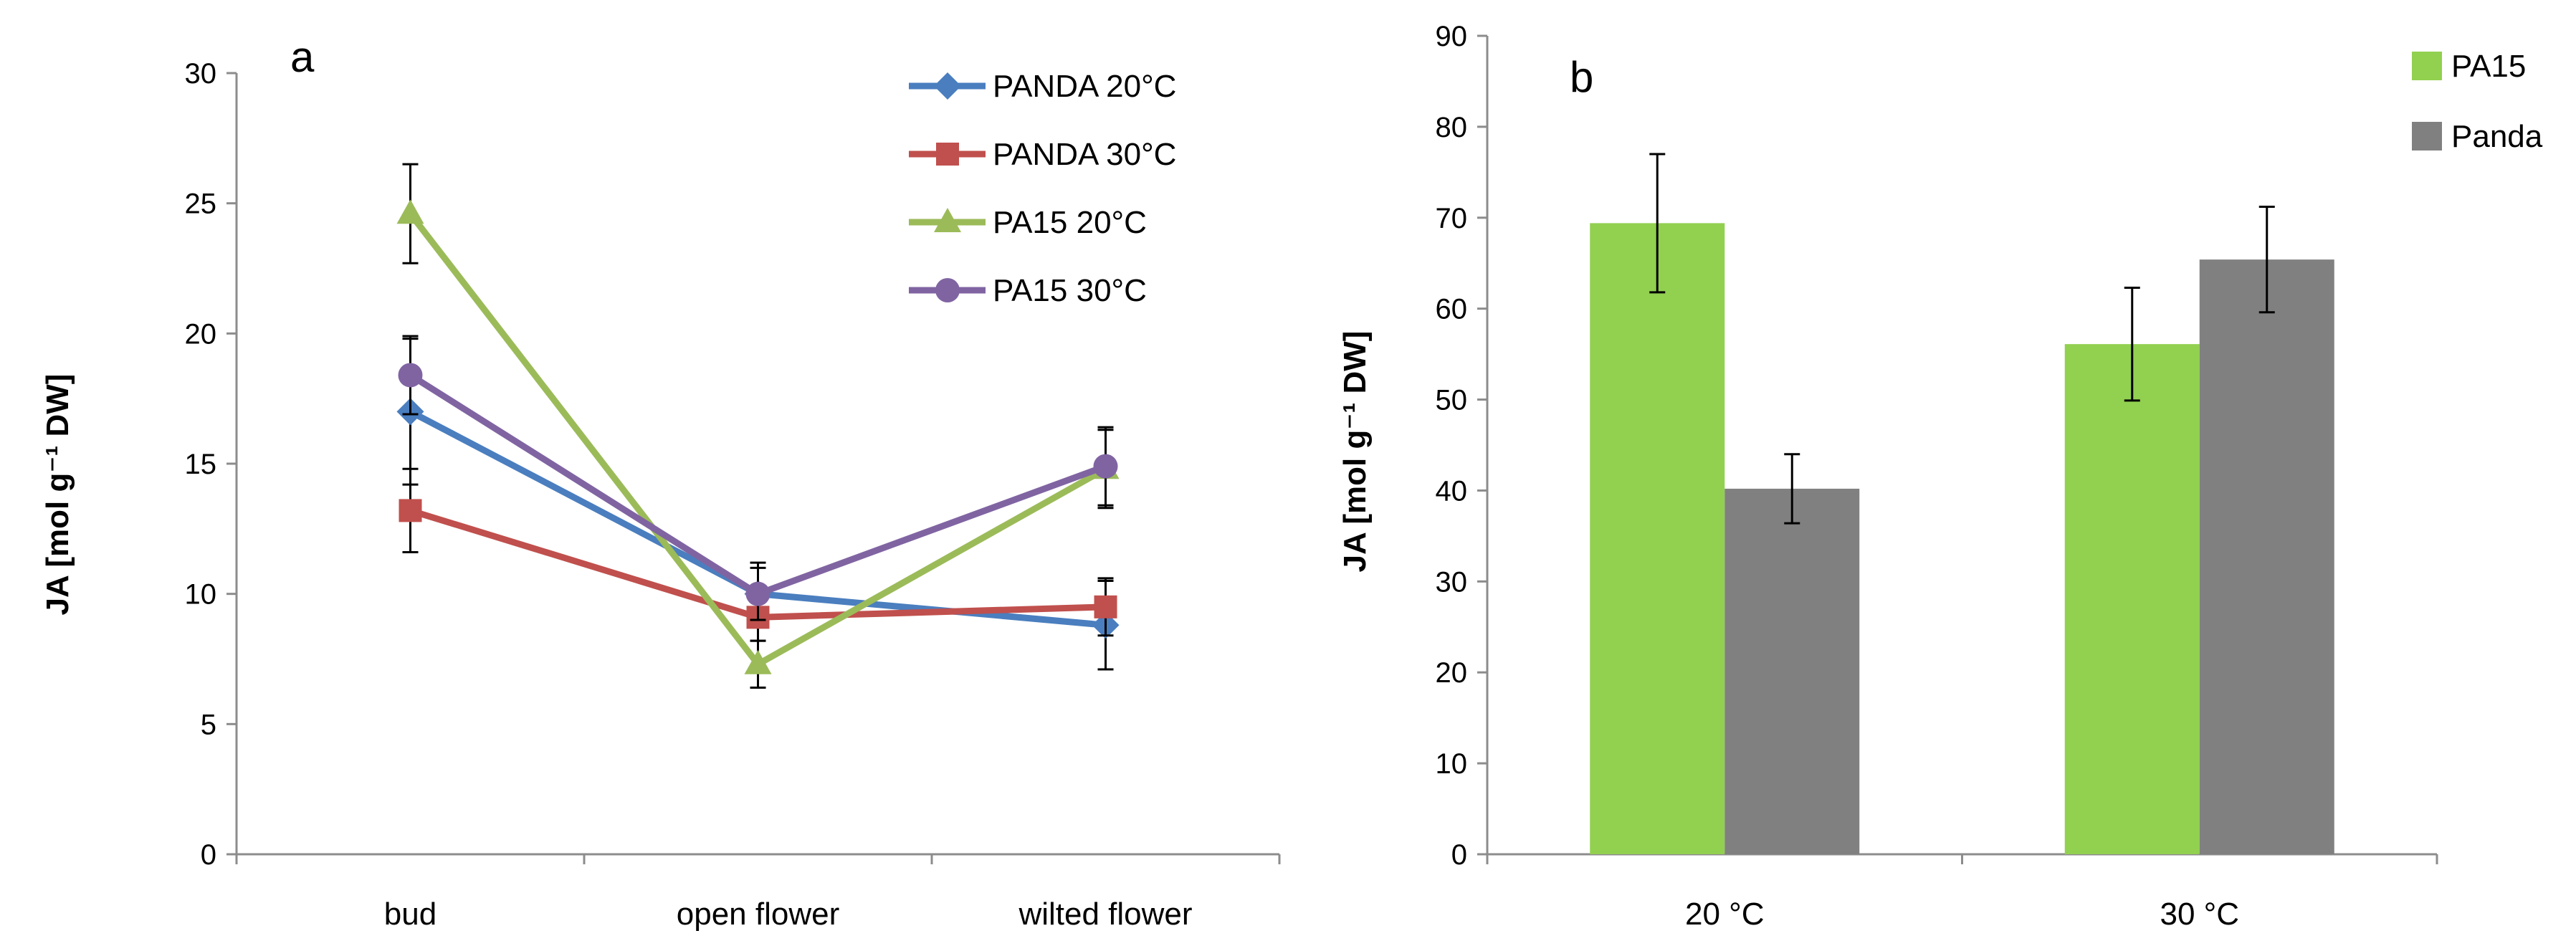  Describe the element at coordinates (2132, 599) in the screenshot. I see `bar-pa15-30-c` at that location.